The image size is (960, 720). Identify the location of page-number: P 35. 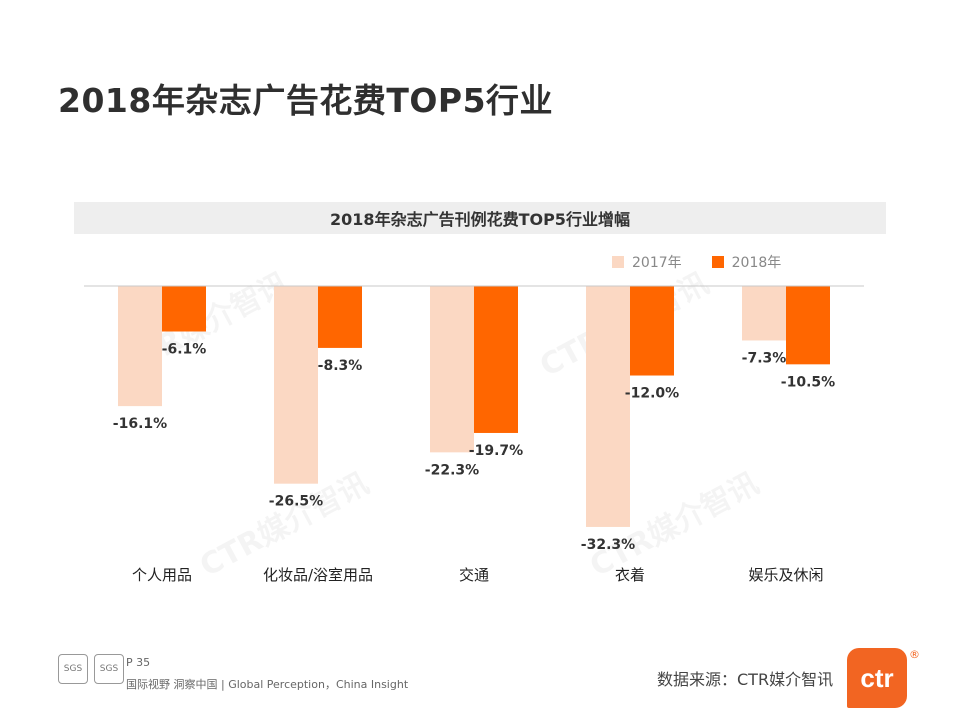
(138, 662).